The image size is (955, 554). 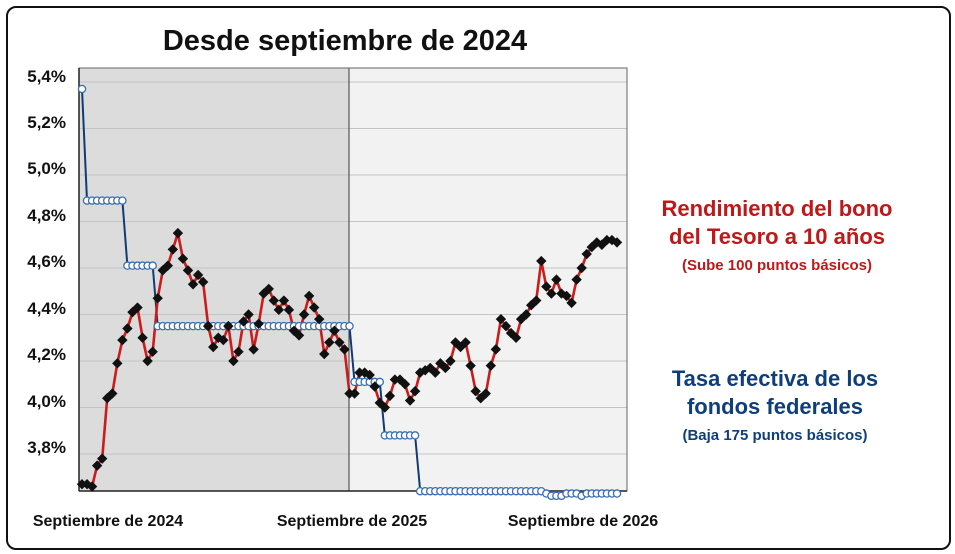 I want to click on x-tick-label: Septiembre de 2025, so click(x=352, y=521).